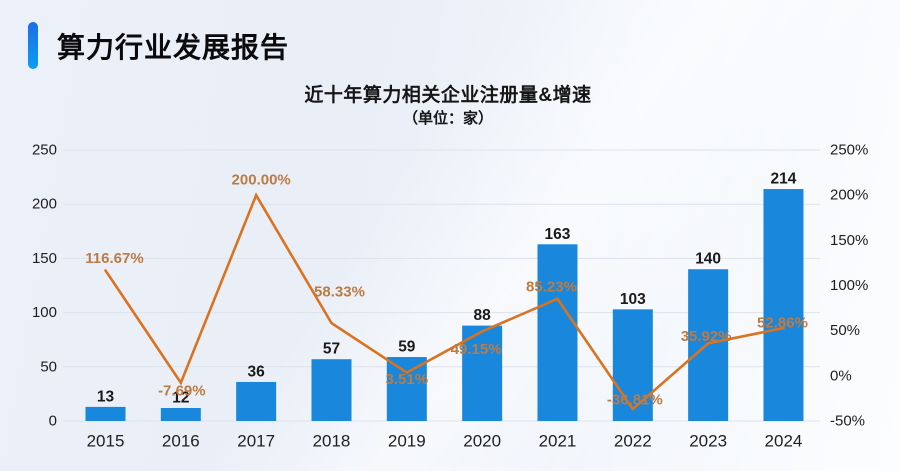 Image resolution: width=900 pixels, height=471 pixels. What do you see at coordinates (783, 305) in the screenshot?
I see `bar-2024` at bounding box center [783, 305].